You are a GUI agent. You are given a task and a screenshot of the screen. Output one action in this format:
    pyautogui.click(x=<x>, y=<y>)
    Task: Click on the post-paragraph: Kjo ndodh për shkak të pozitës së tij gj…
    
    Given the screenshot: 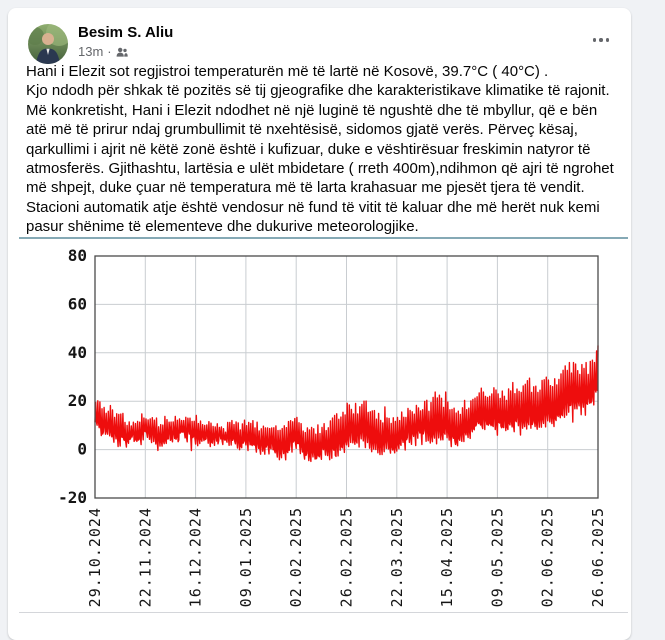 What is the action you would take?
    pyautogui.click(x=318, y=91)
    